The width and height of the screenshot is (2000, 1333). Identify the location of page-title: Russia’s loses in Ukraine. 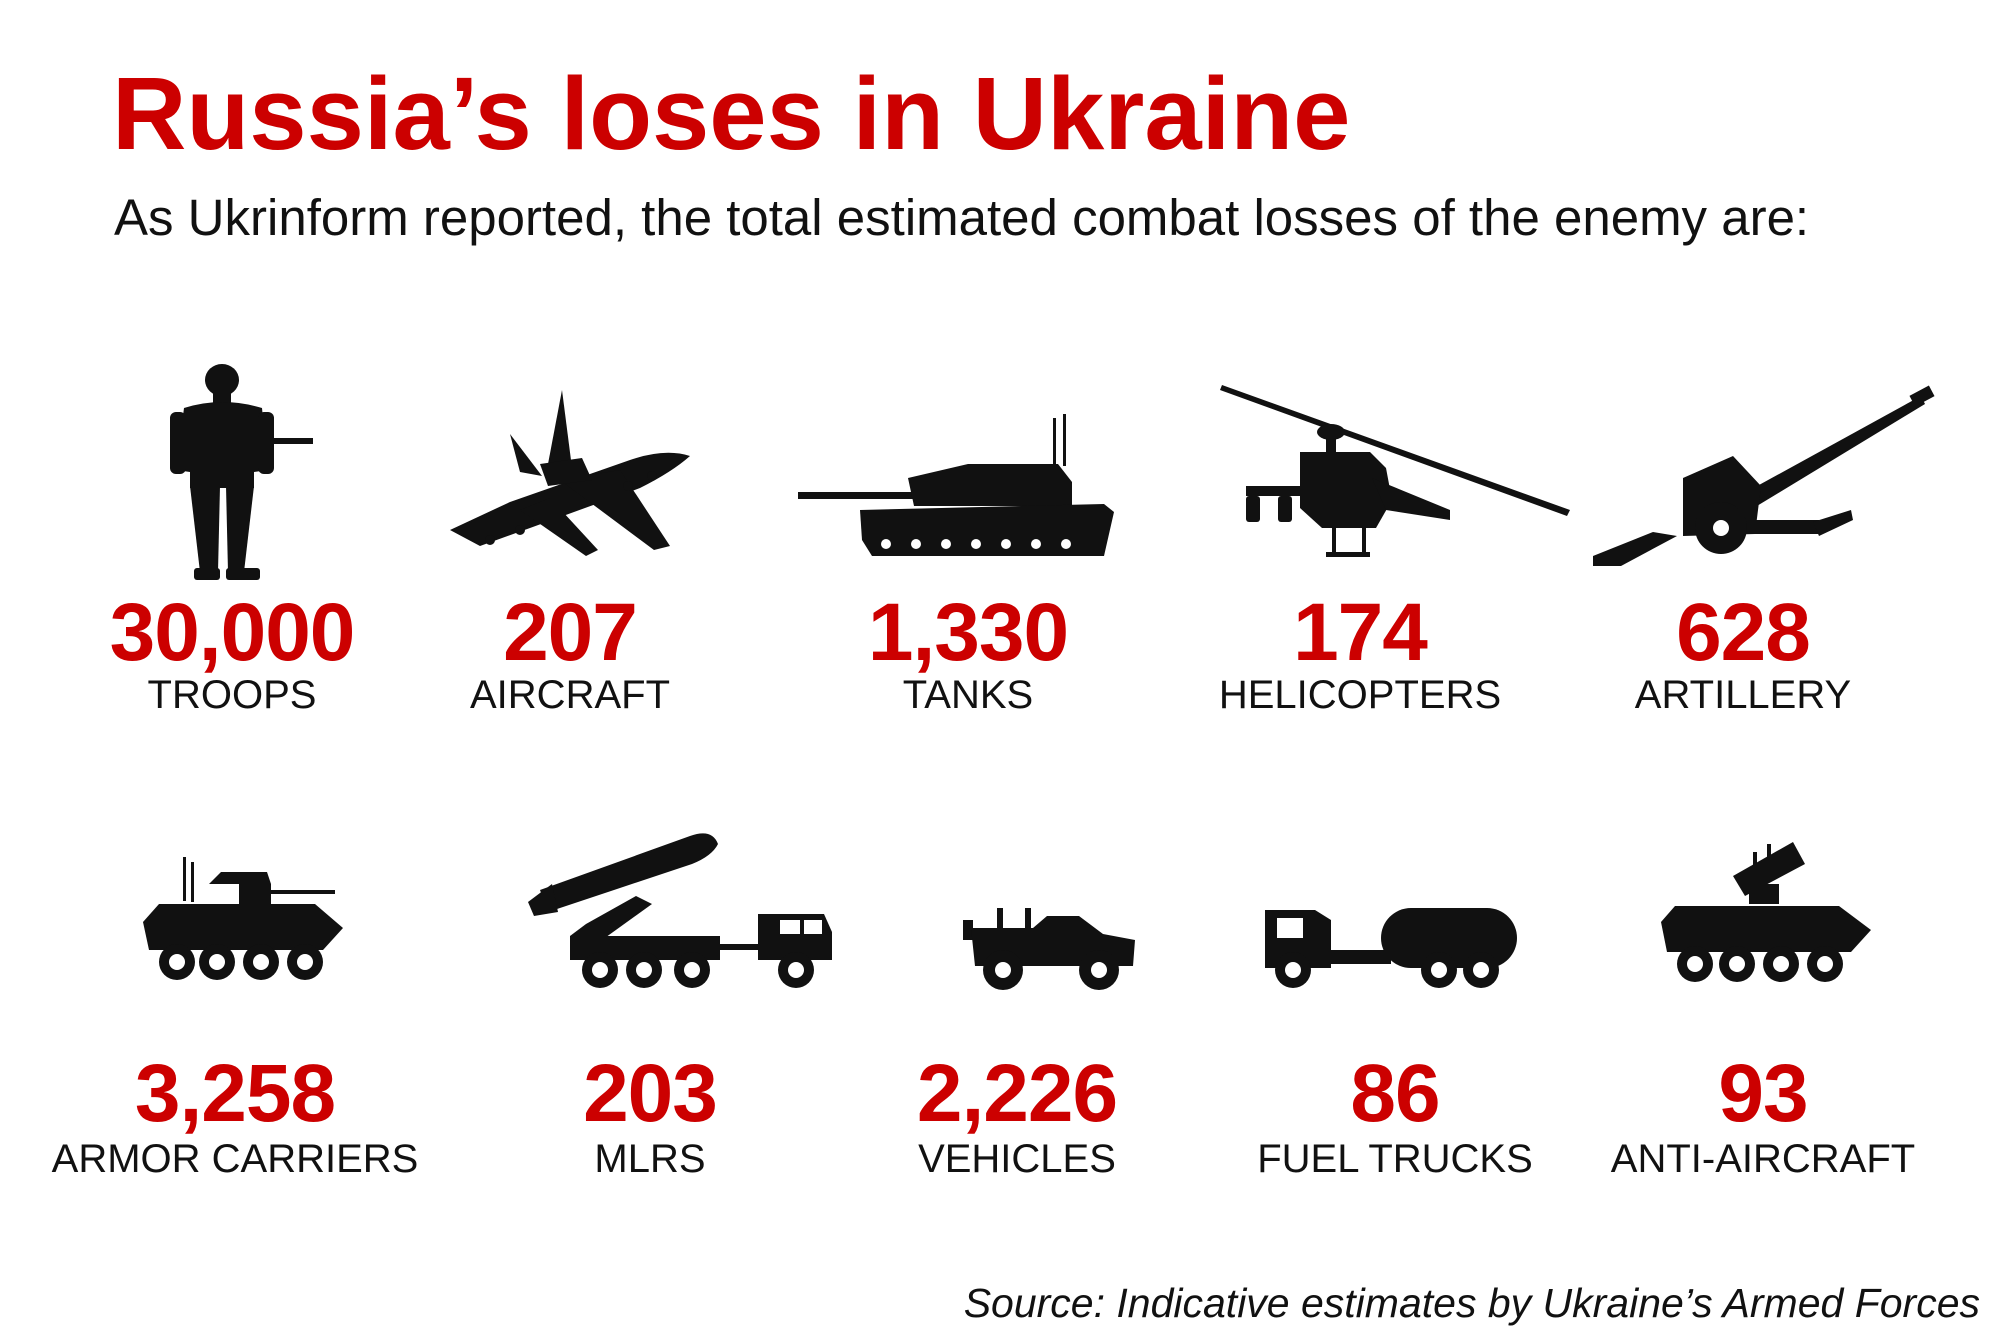
(731, 113).